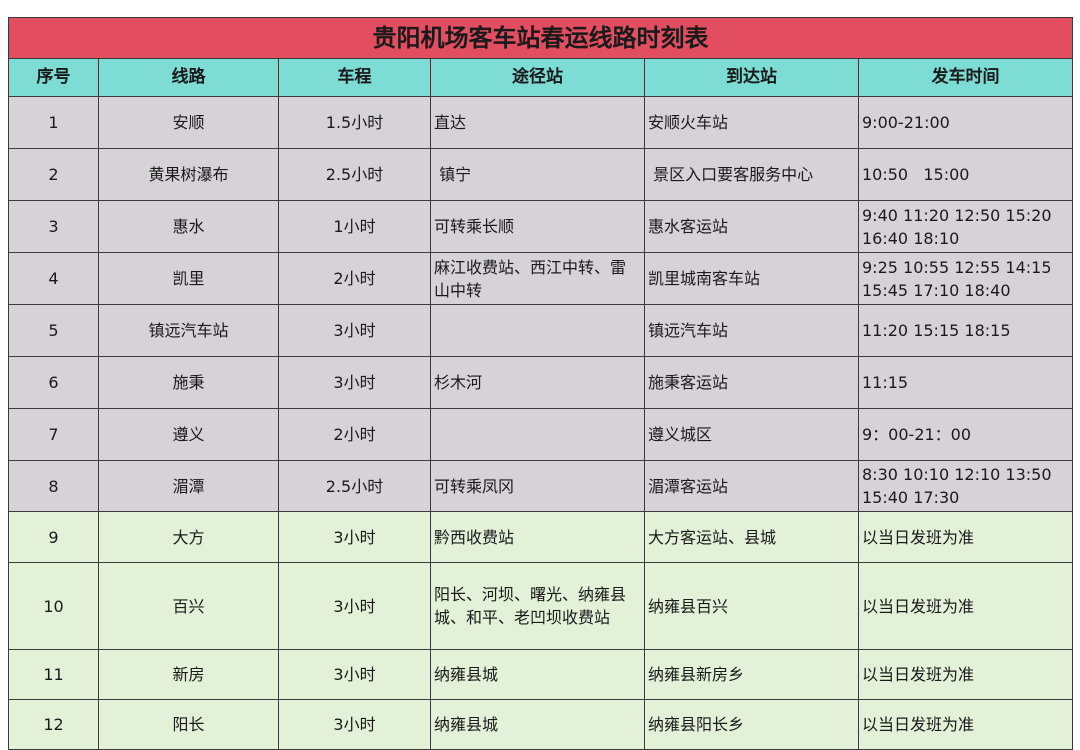  What do you see at coordinates (188, 77) in the screenshot?
I see `column-header: 线路` at bounding box center [188, 77].